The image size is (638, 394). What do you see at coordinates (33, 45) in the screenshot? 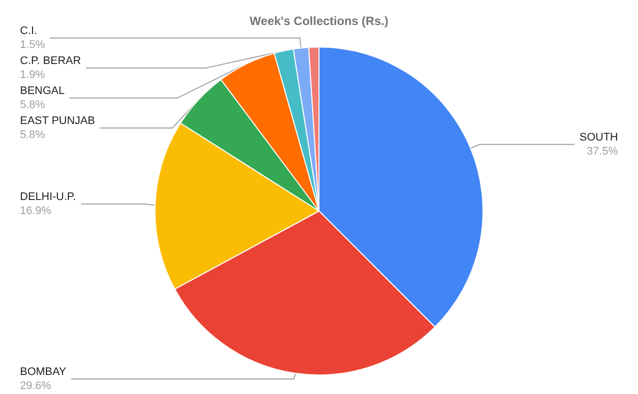
I see `data-label: 1.5%` at bounding box center [33, 45].